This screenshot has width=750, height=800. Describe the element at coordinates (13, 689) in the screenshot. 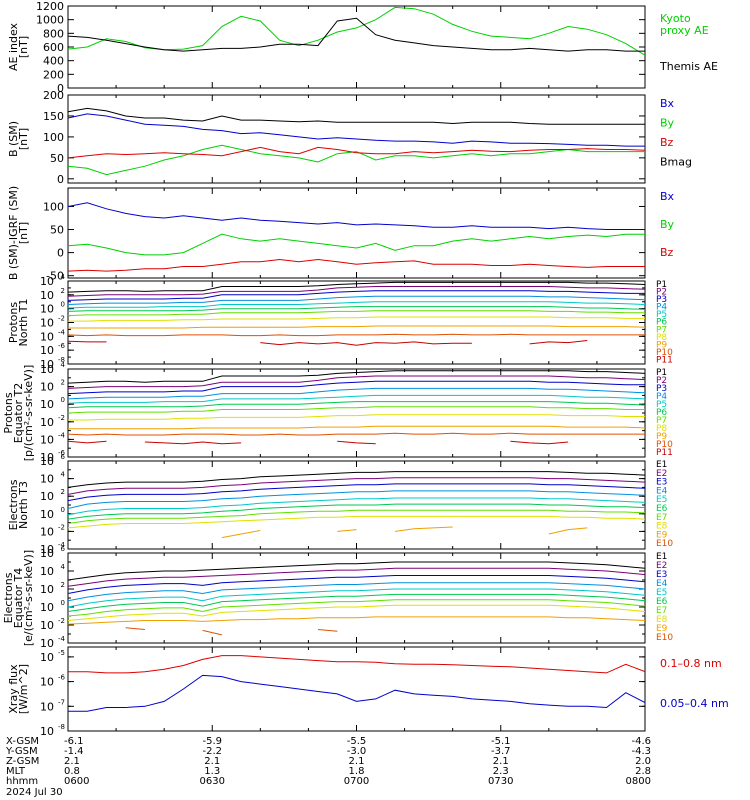

I see `y-axis-label-line: Xray flux` at that location.